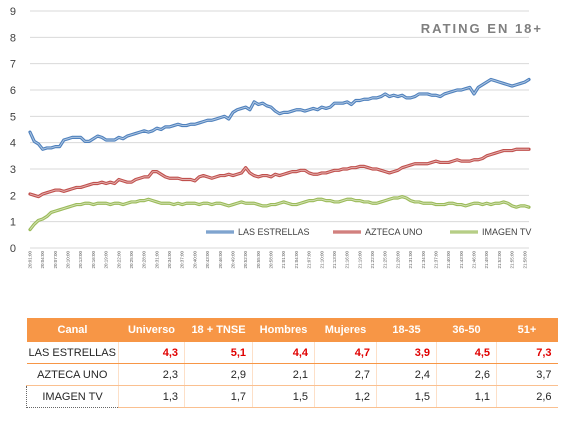 This screenshot has height=422, width=569. Describe the element at coordinates (218, 353) in the screenshot. I see `table-cell: 5,1` at that location.